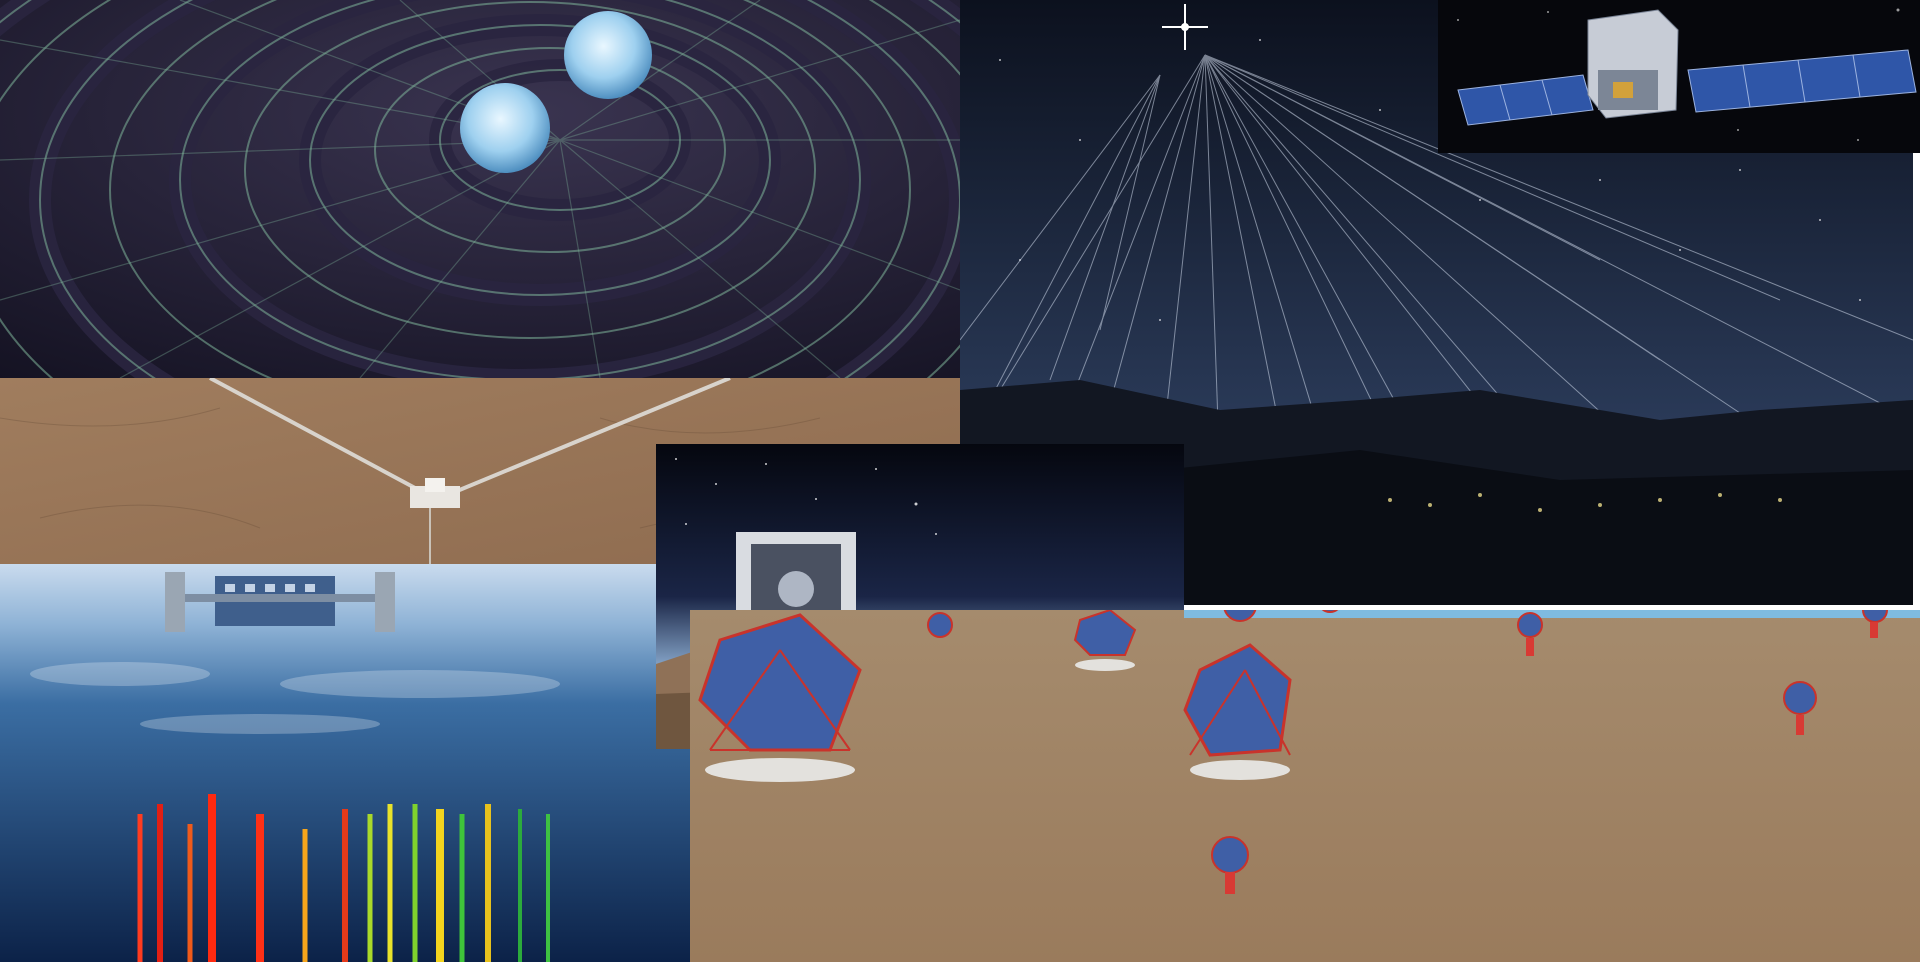 The width and height of the screenshot is (1920, 962). Describe the element at coordinates (435, 493) in the screenshot. I see `ligo-corner-station` at that location.